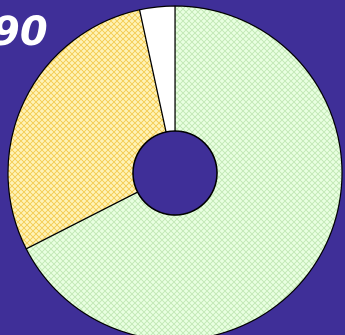 The height and width of the screenshot is (335, 345). What do you see at coordinates (175, 173) in the screenshot?
I see `donut-hole` at bounding box center [175, 173].